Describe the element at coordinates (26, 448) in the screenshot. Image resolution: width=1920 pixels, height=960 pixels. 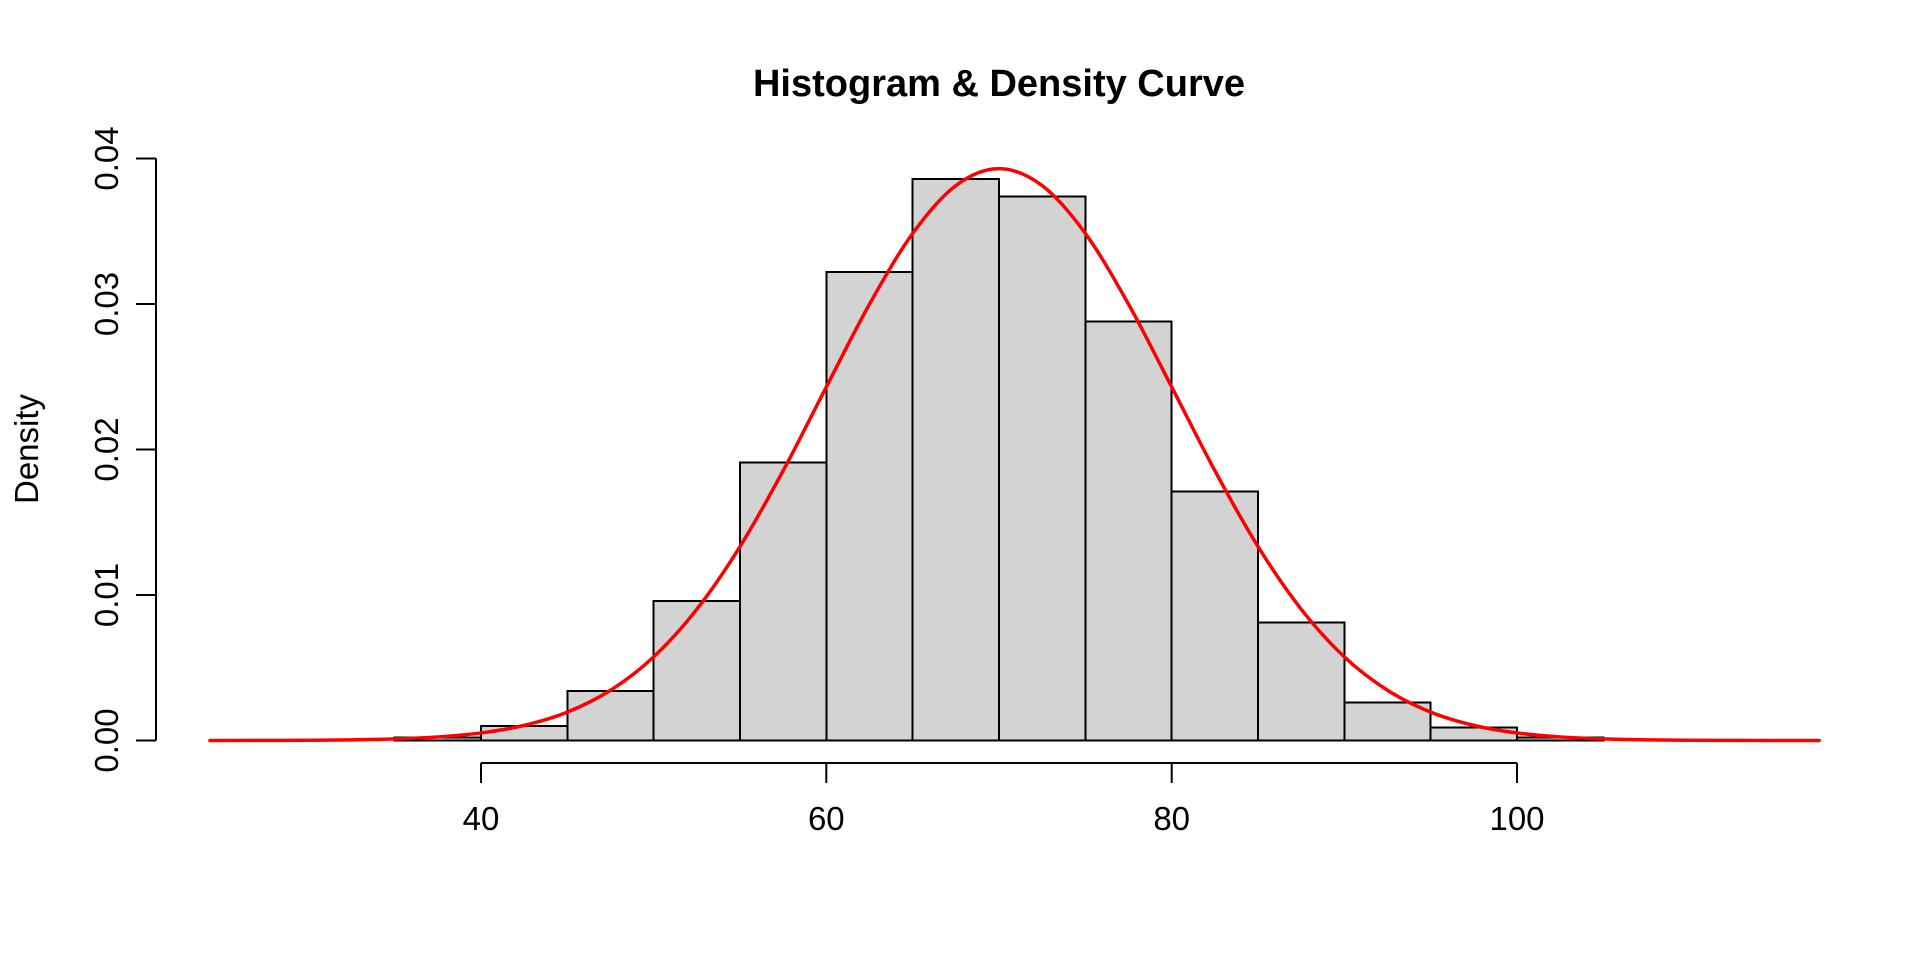
I see `y-axis-label: Density` at that location.